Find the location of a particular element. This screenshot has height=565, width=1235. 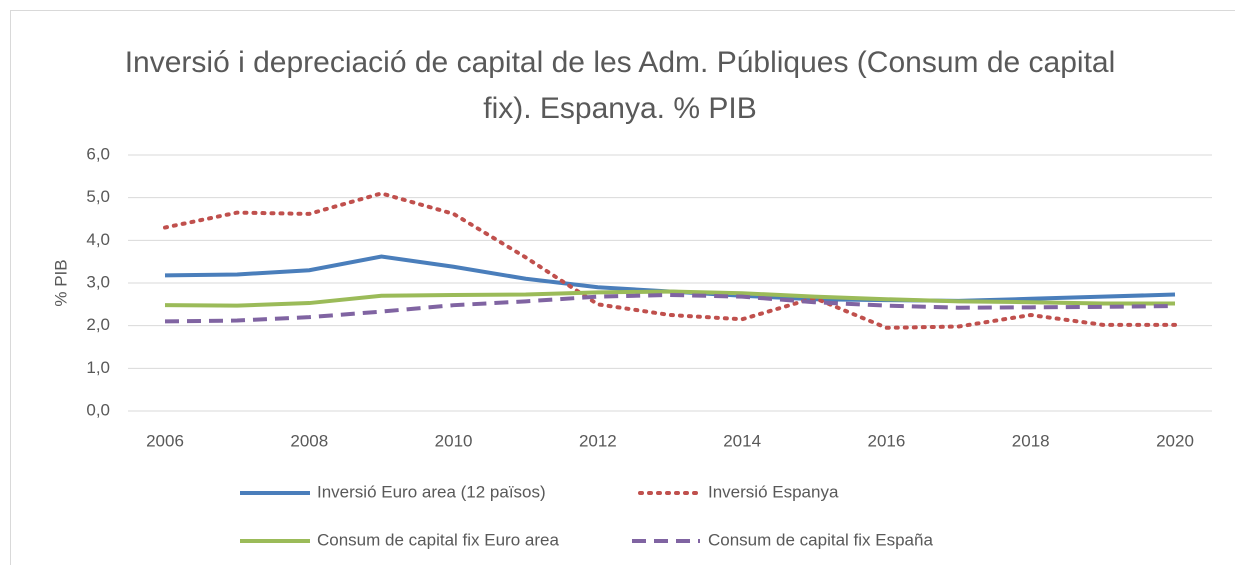

y-tick-label: 1,0 is located at coordinates (98, 367).